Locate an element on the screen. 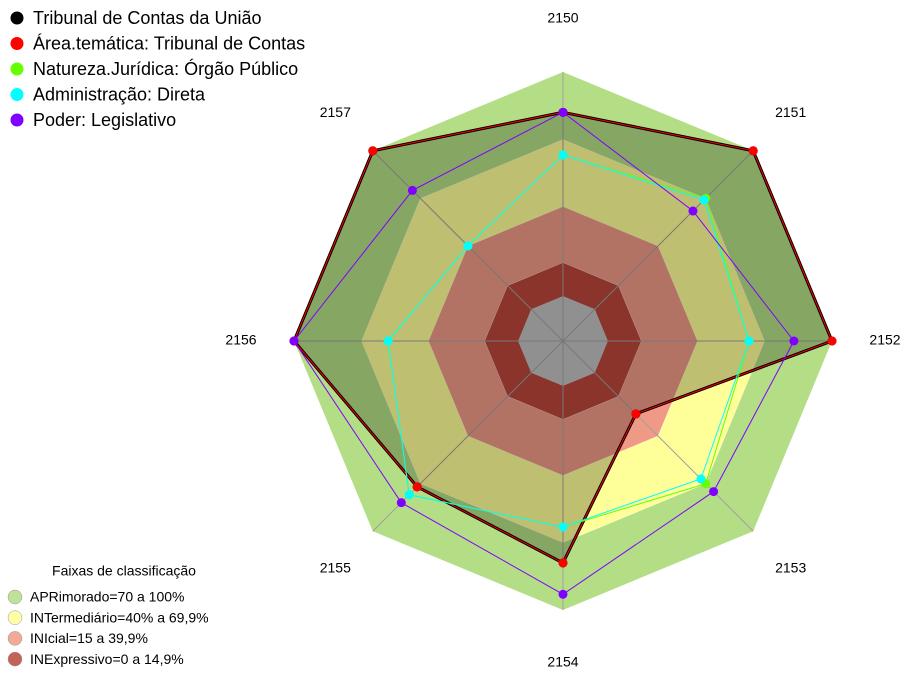 The width and height of the screenshot is (905, 678). axis-label: 2150 is located at coordinates (562, 18).